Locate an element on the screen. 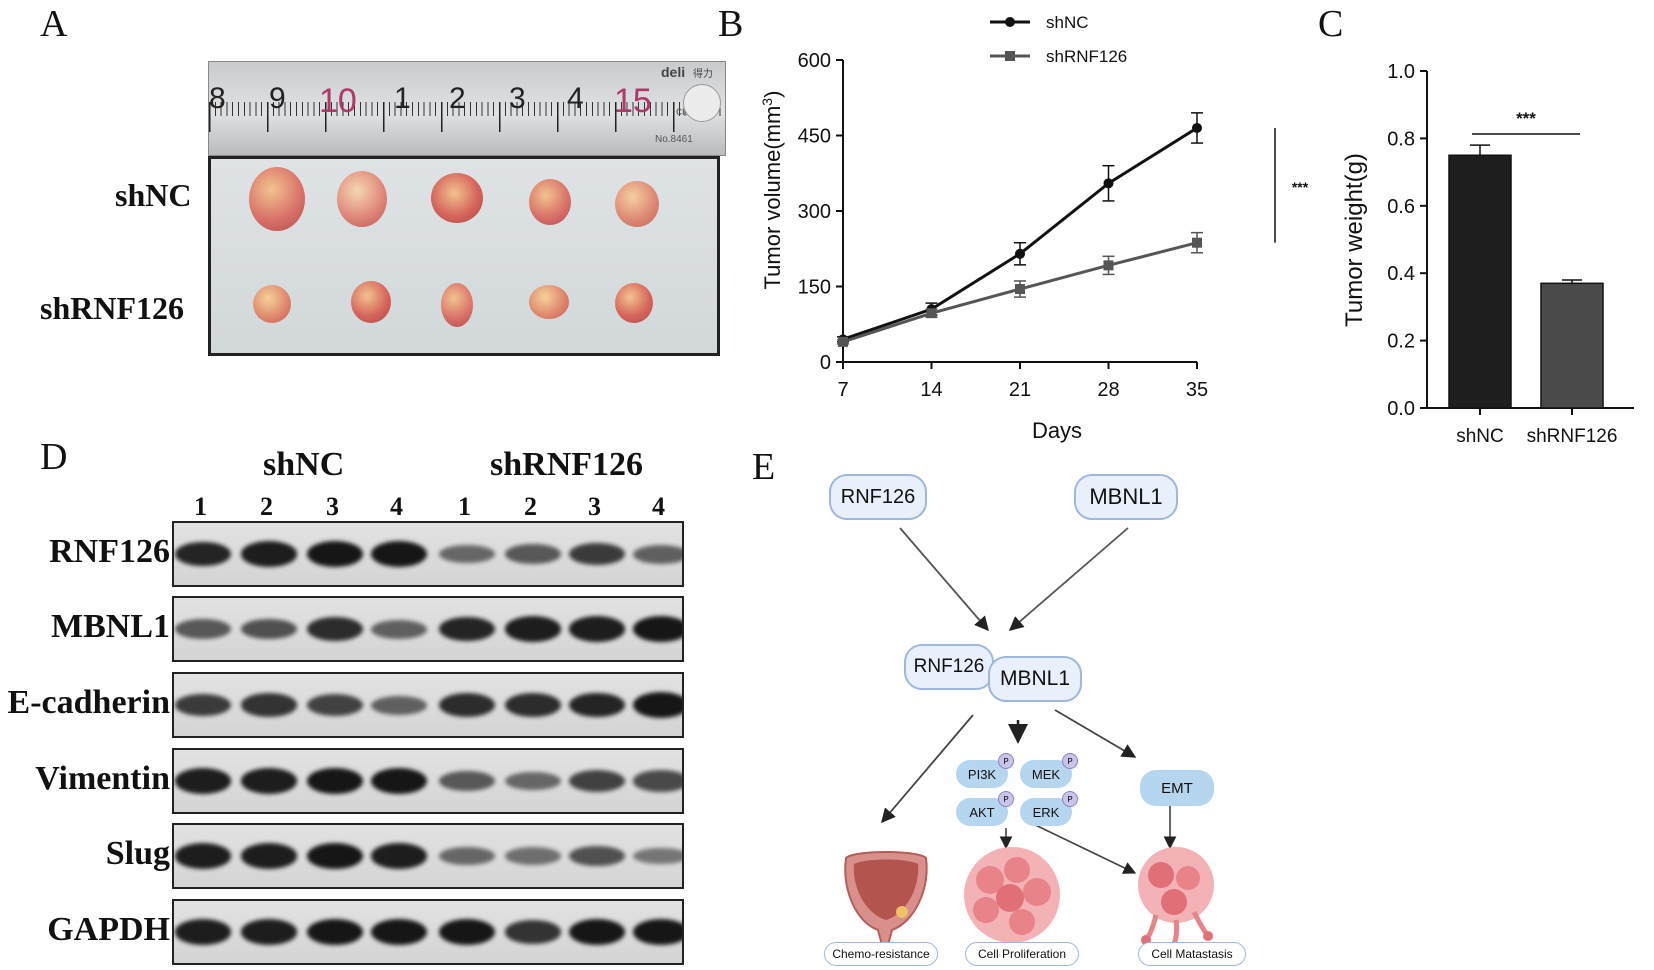  node-mbnl1: MBNL1 is located at coordinates (1126, 497).